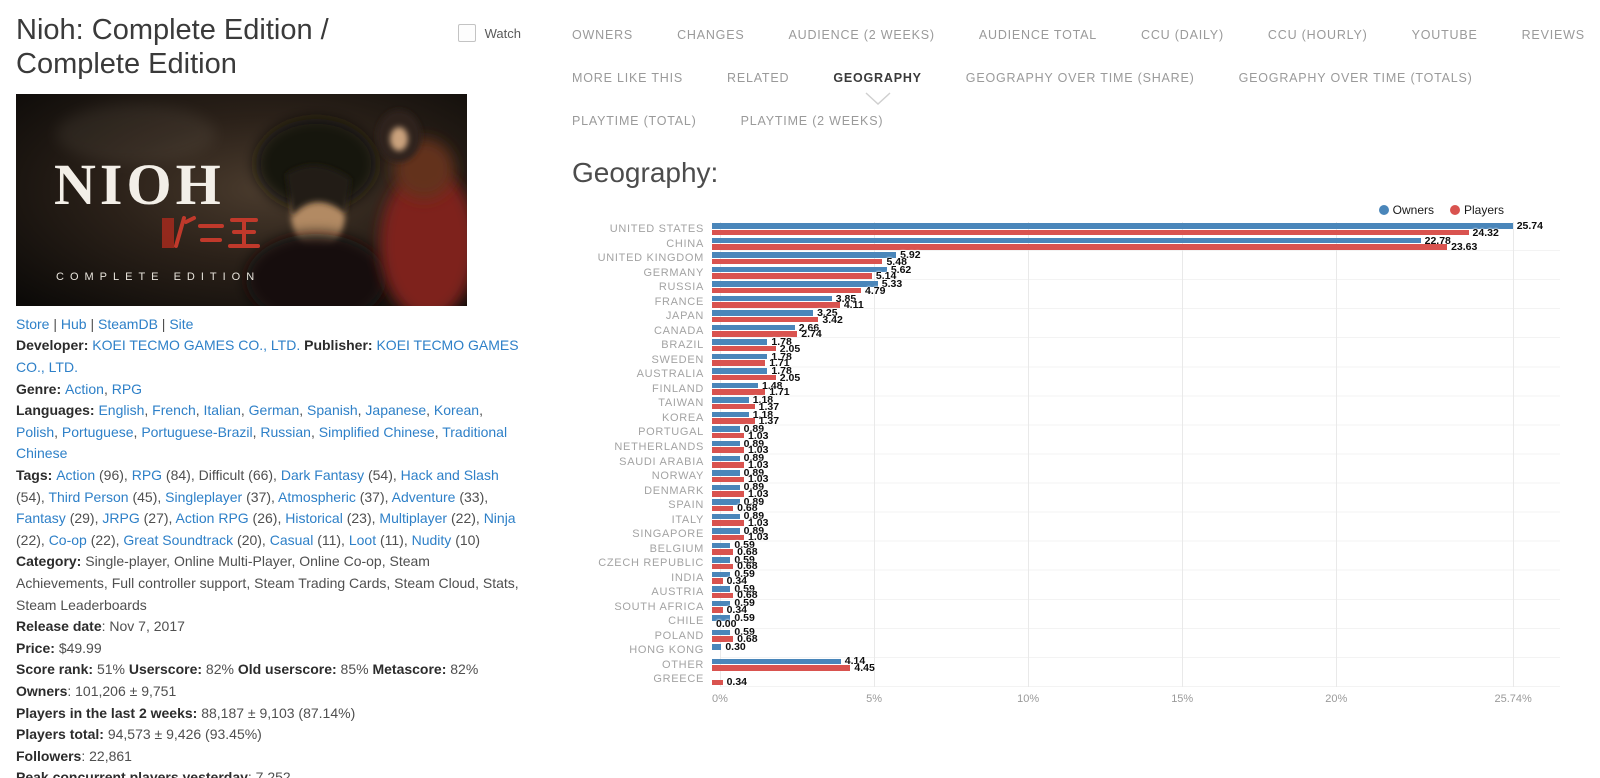 The height and width of the screenshot is (778, 1600). Describe the element at coordinates (456, 410) in the screenshot. I see `link-korean: Korean` at that location.